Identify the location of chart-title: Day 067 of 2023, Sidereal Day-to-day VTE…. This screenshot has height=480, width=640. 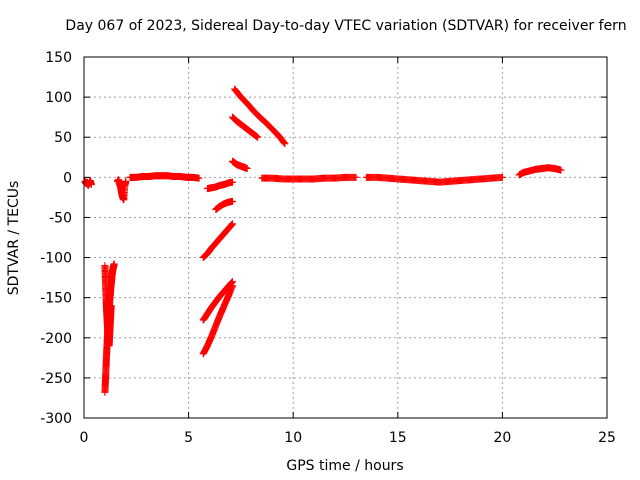
(345, 26).